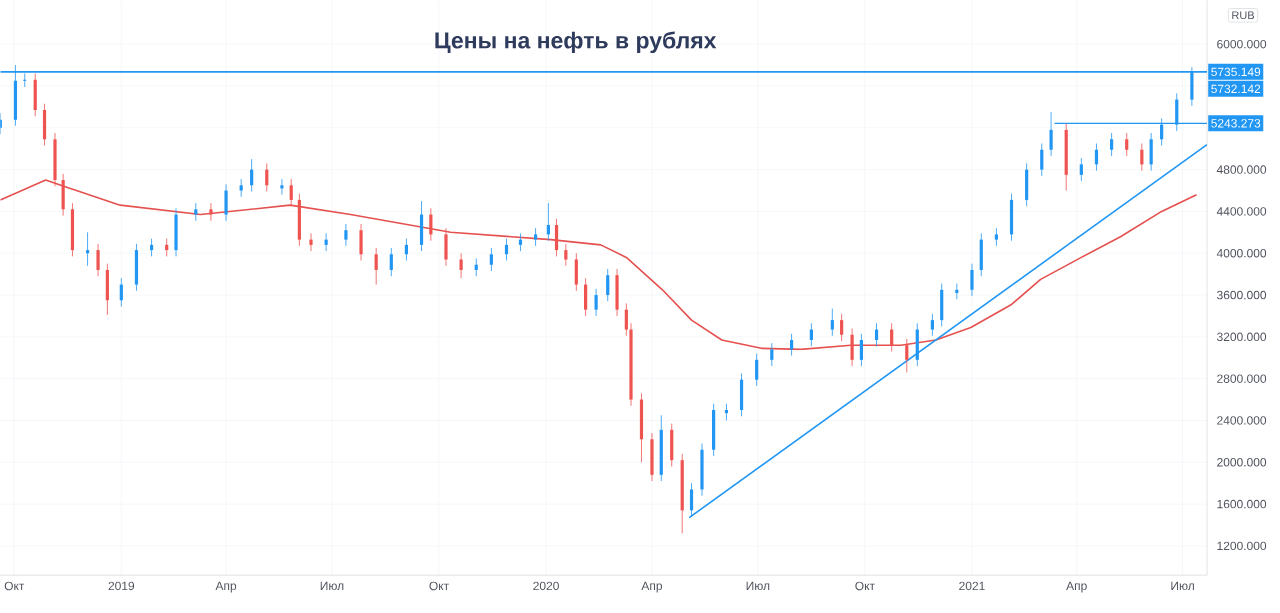 This screenshot has width=1280, height=613. Describe the element at coordinates (1242, 378) in the screenshot. I see `y-tick-label: 2800.000` at that location.